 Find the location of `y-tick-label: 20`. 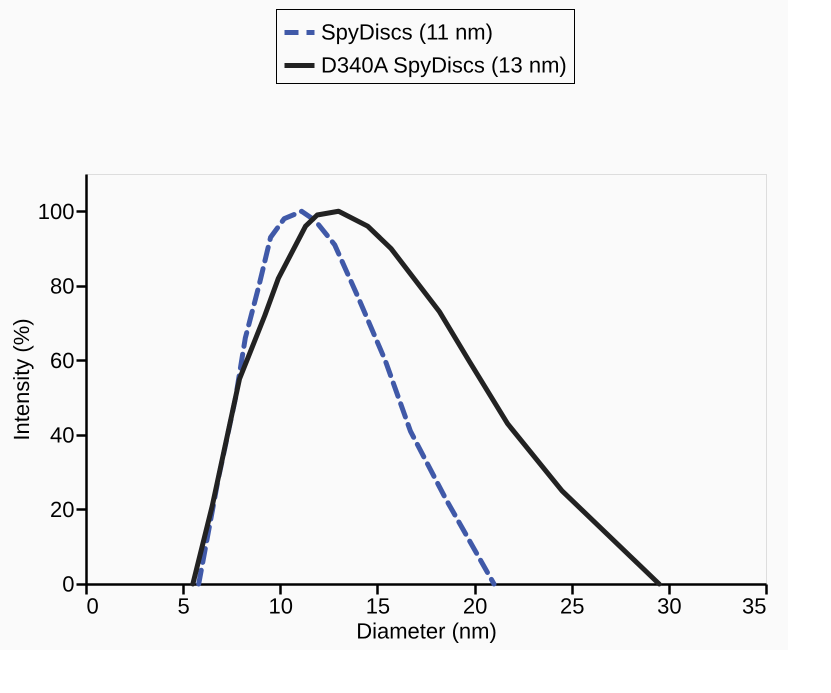

y-tick-label: 20 is located at coordinates (62, 509).